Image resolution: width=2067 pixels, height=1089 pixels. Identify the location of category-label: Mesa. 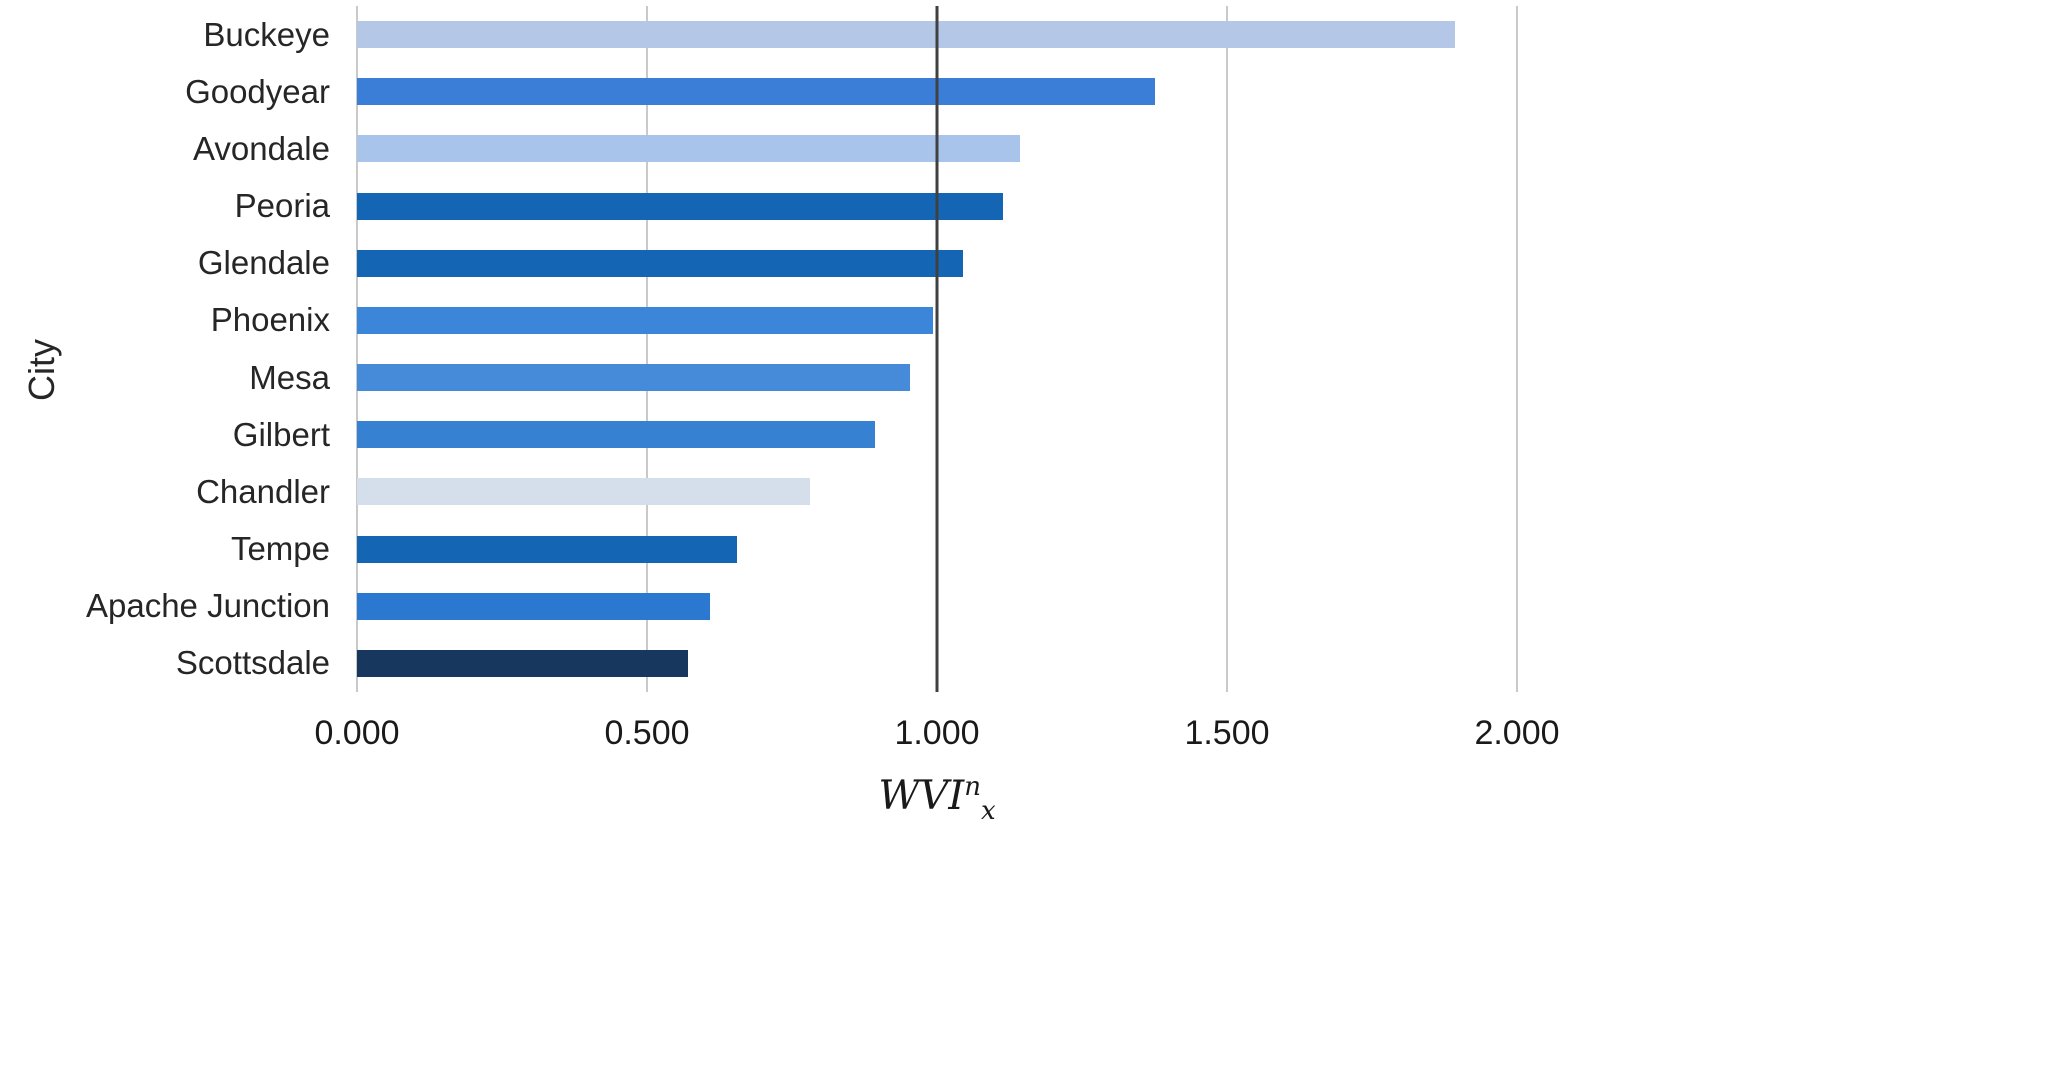
(289, 377).